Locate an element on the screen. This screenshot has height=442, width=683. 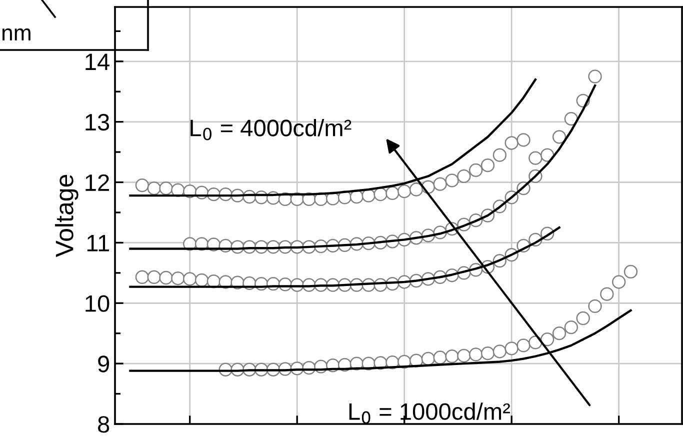
y-tick-label: 13 is located at coordinates (98, 122).